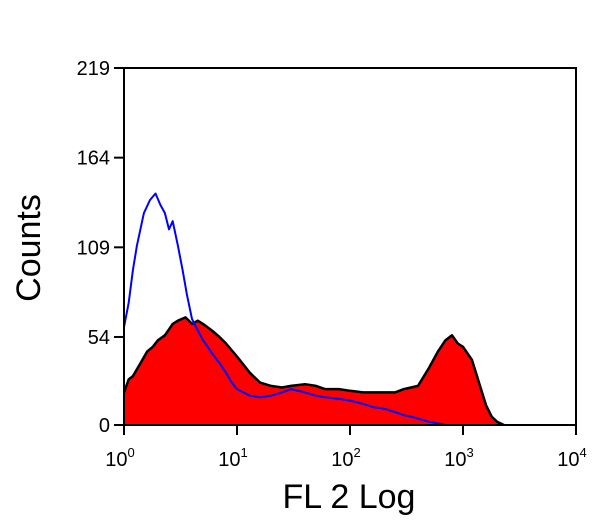 The width and height of the screenshot is (600, 528). Describe the element at coordinates (571, 458) in the screenshot. I see `x-tick-label-4: 10⁴` at that location.